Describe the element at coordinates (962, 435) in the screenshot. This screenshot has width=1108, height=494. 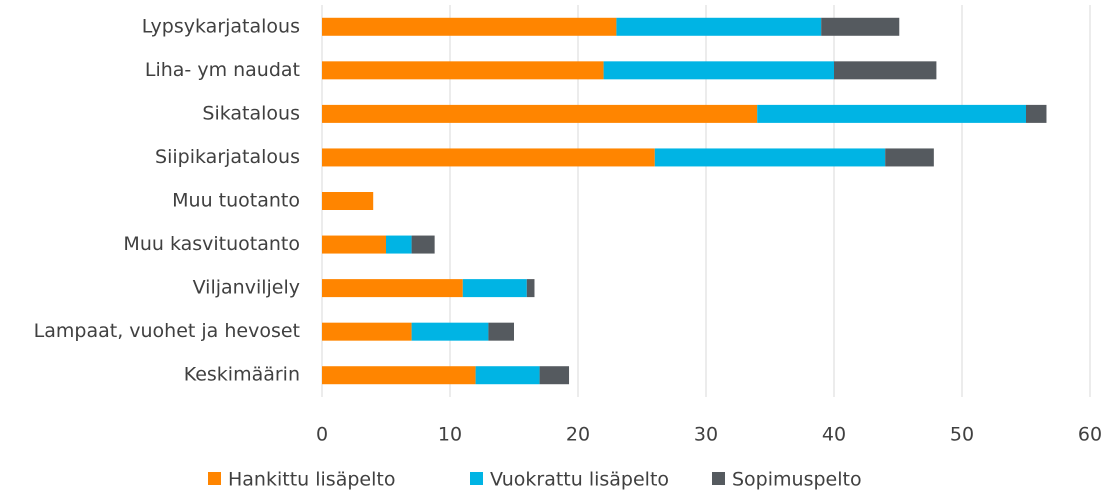
I see `x-tick-label: 50` at that location.